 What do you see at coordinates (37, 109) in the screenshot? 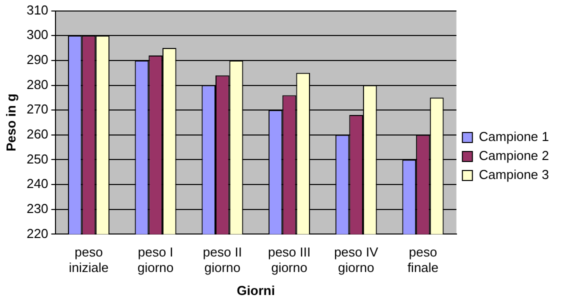
I see `y-tick-label: 270` at bounding box center [37, 109].